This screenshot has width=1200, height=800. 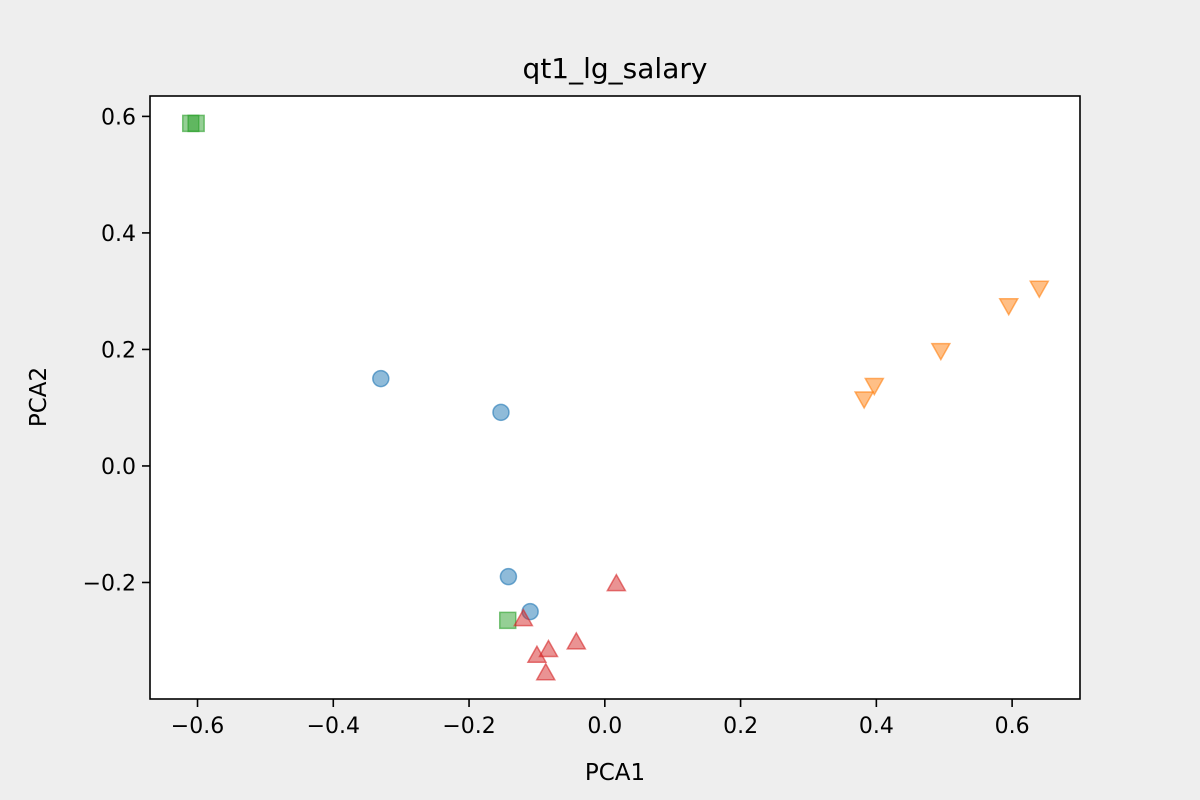 I want to click on chart-title: qt1_lg_salary, so click(x=615, y=68).